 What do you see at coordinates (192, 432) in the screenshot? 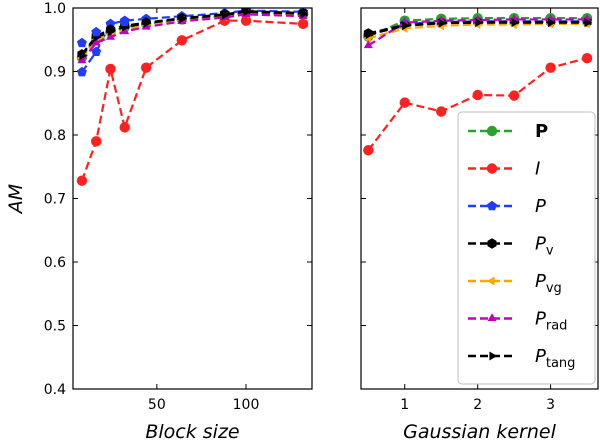
I see `x-axis-label: Block size` at bounding box center [192, 432].